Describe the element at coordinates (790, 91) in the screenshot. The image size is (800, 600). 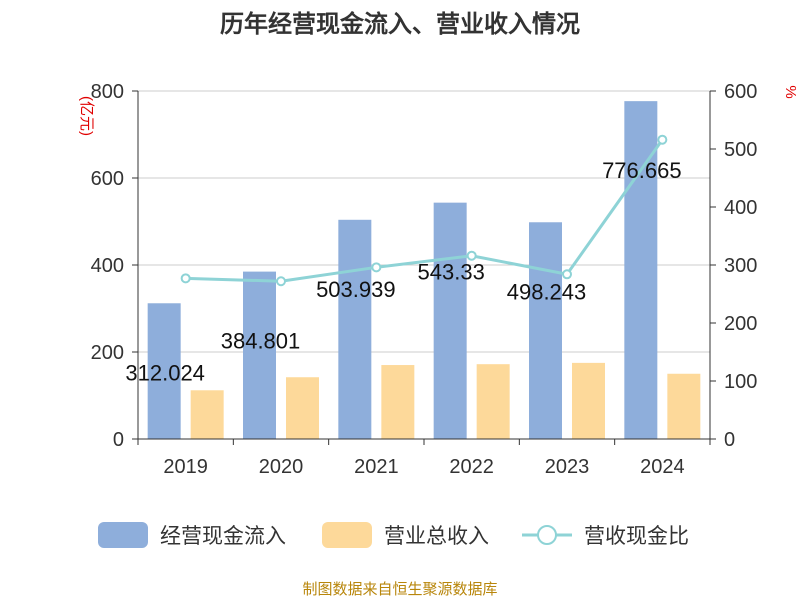
I see `right-axis-unit: %` at that location.